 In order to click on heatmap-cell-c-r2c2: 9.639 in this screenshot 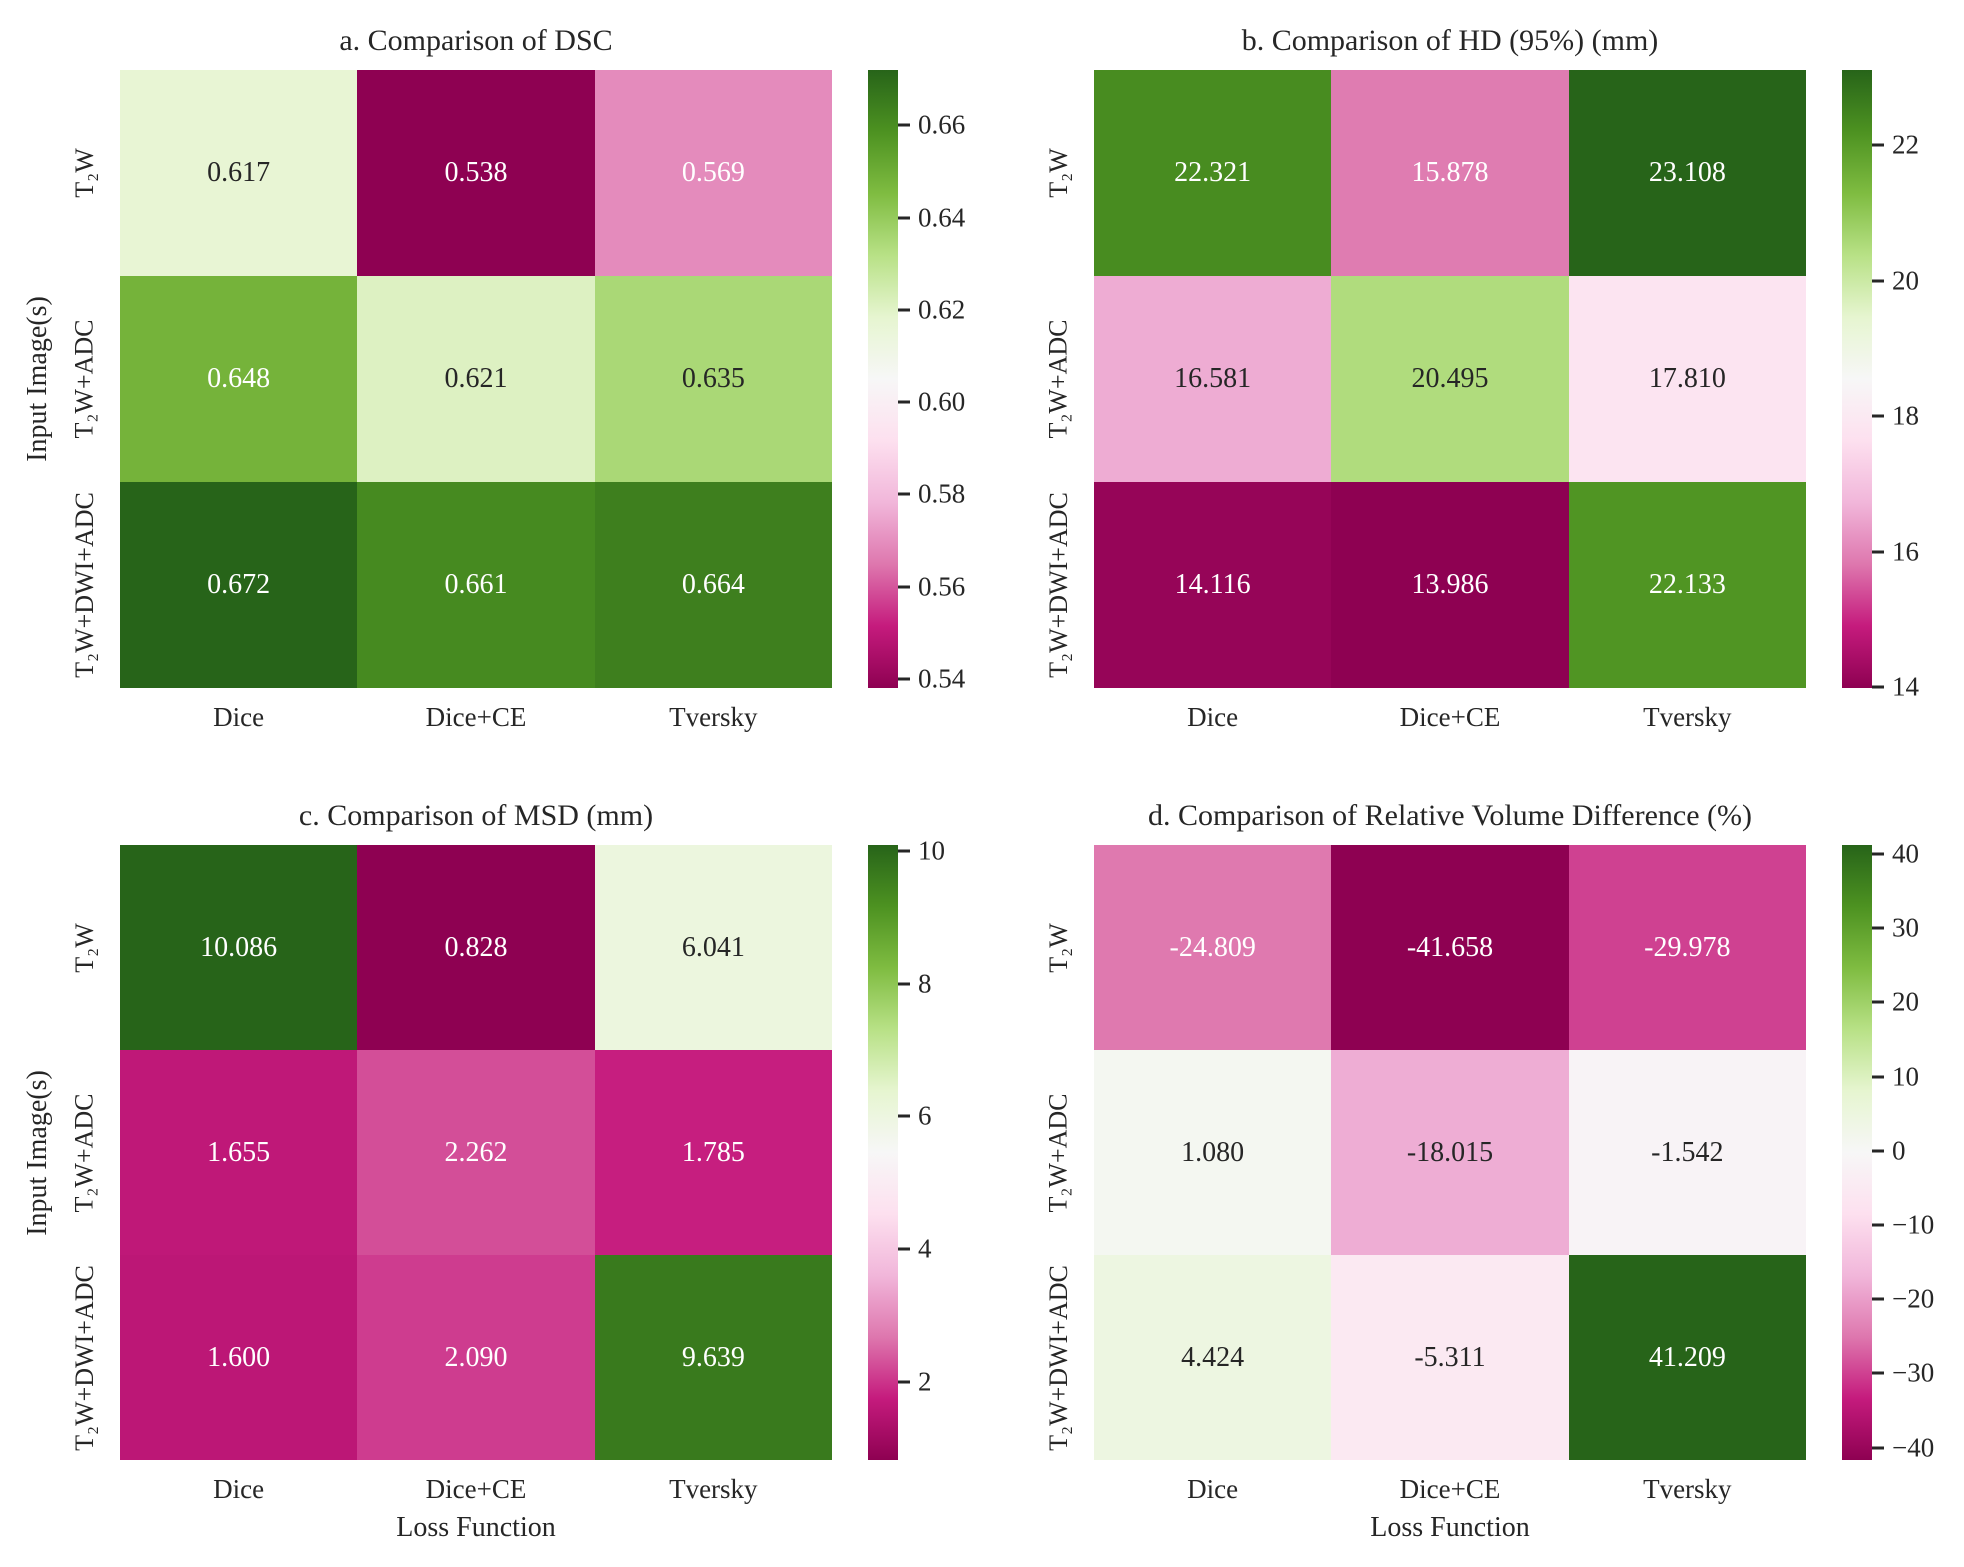, I will do `click(713, 1357)`.